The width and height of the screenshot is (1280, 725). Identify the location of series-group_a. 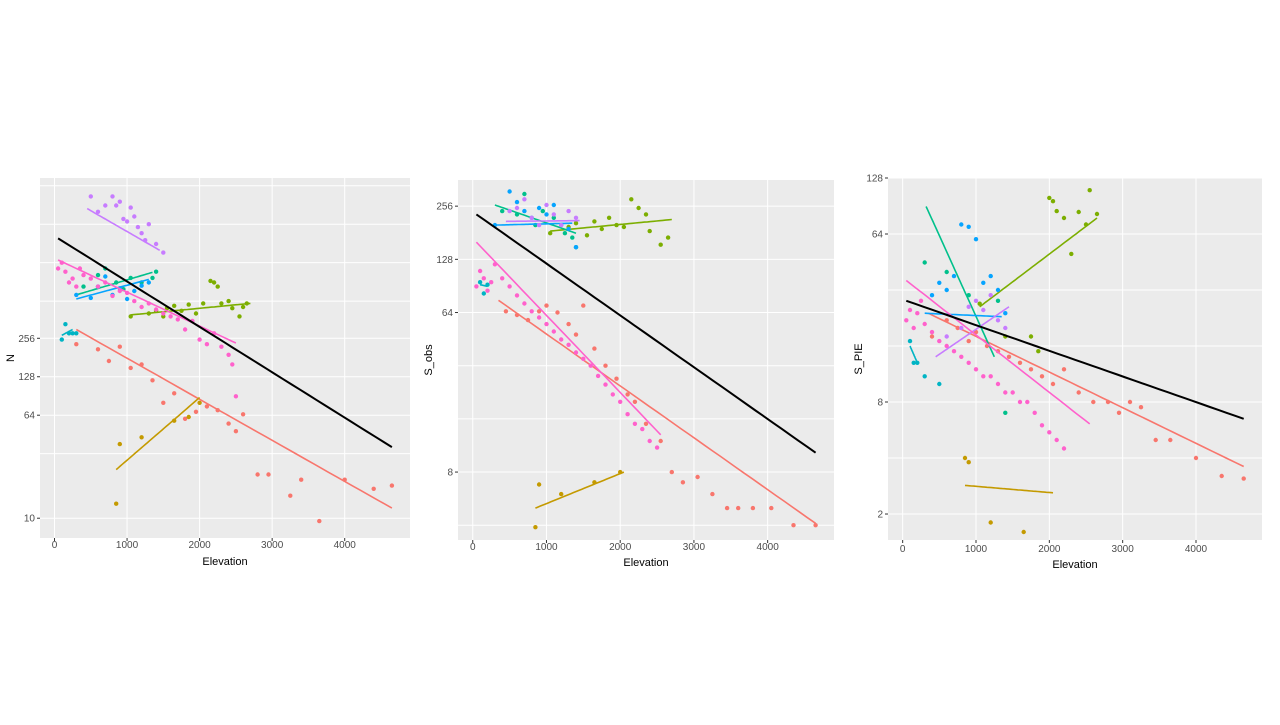
(658, 413).